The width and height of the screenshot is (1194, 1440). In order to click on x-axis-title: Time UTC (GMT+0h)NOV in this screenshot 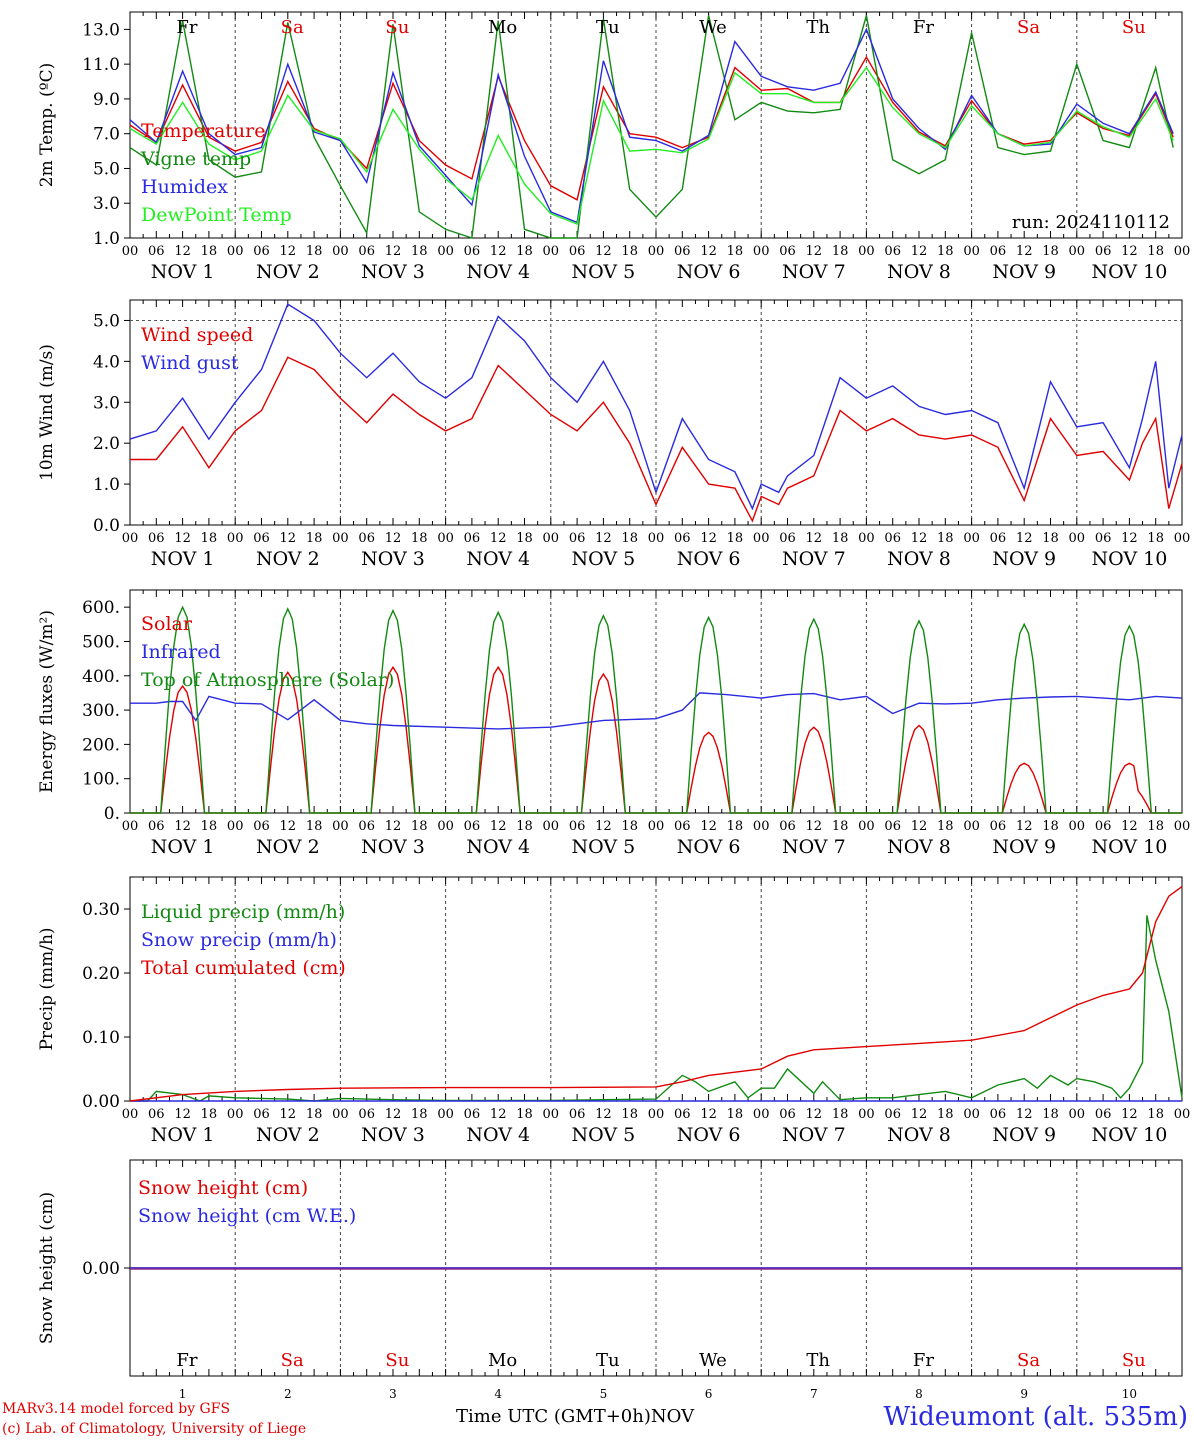, I will do `click(575, 1416)`.